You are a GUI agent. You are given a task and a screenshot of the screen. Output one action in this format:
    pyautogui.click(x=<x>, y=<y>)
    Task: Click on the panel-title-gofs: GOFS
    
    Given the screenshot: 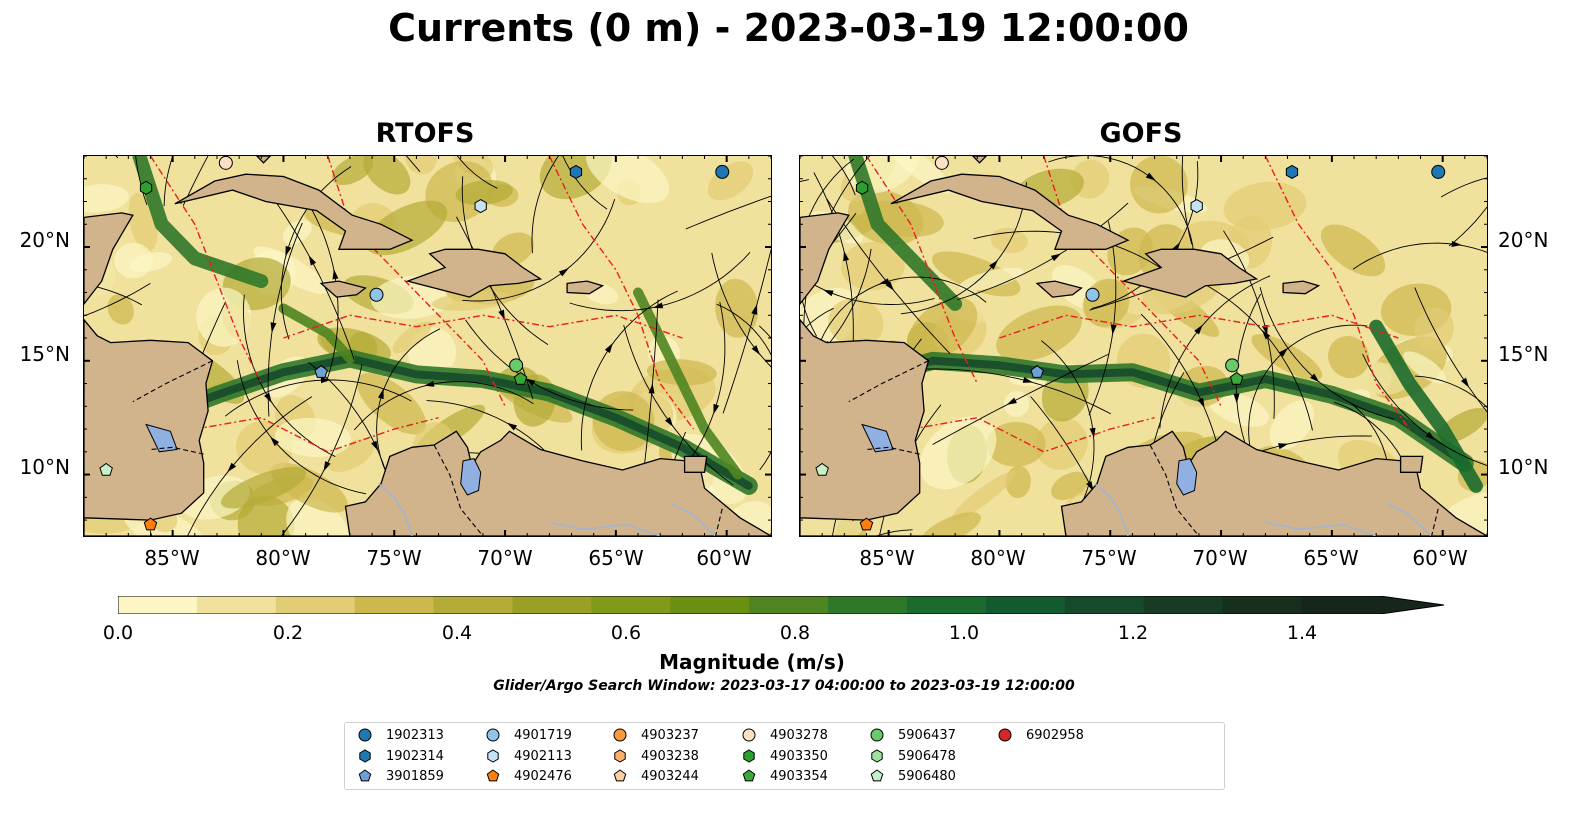 What is the action you would take?
    pyautogui.click(x=1141, y=133)
    